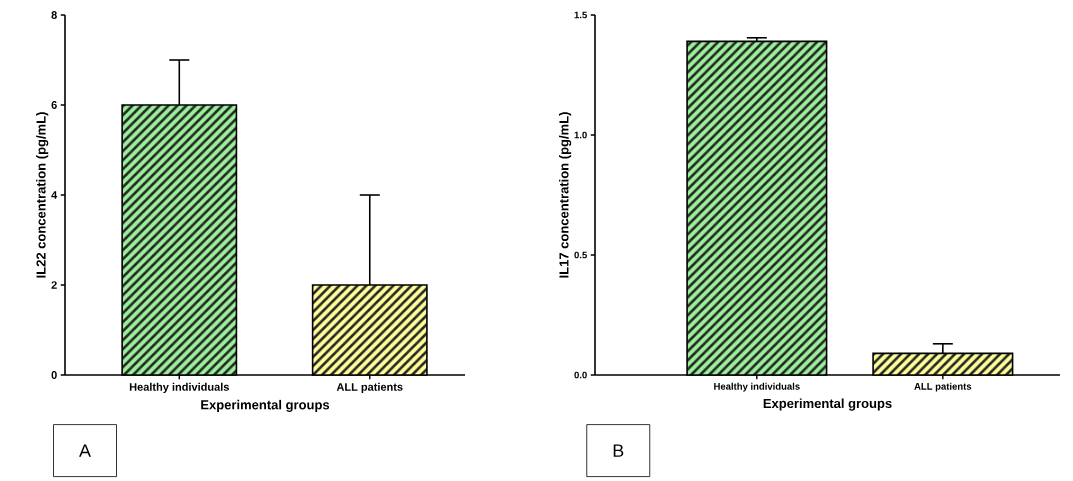 Image resolution: width=1073 pixels, height=481 pixels. What do you see at coordinates (54, 285) in the screenshot?
I see `y-tick-label: 2` at bounding box center [54, 285].